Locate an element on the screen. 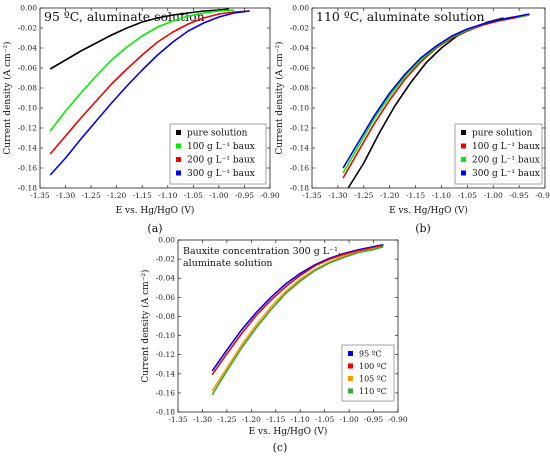 The image size is (550, 457). legend-entry: 110 ºC is located at coordinates (373, 391).